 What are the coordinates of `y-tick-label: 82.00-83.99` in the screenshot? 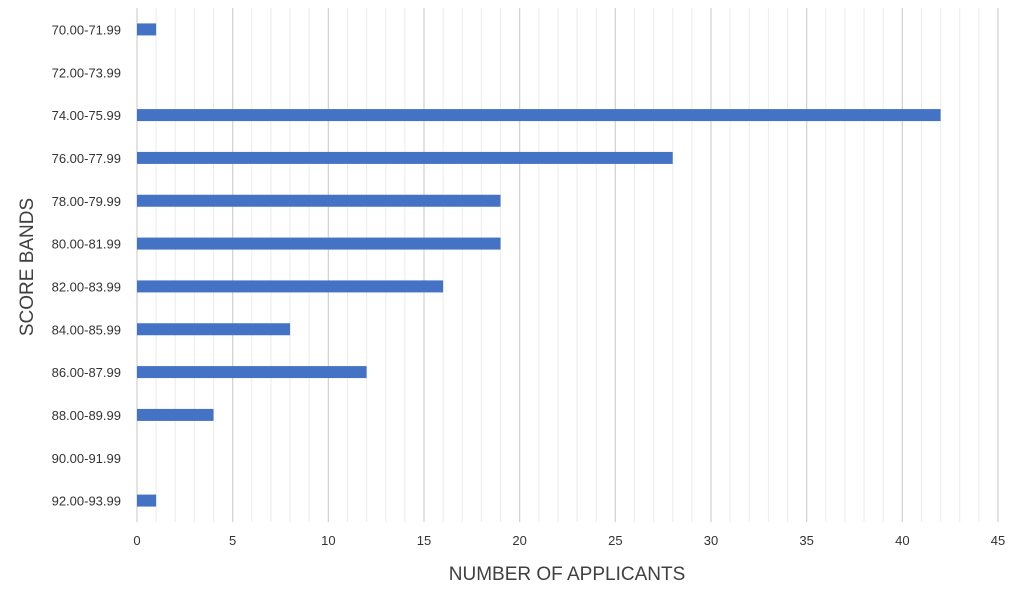 It's located at (86, 286).